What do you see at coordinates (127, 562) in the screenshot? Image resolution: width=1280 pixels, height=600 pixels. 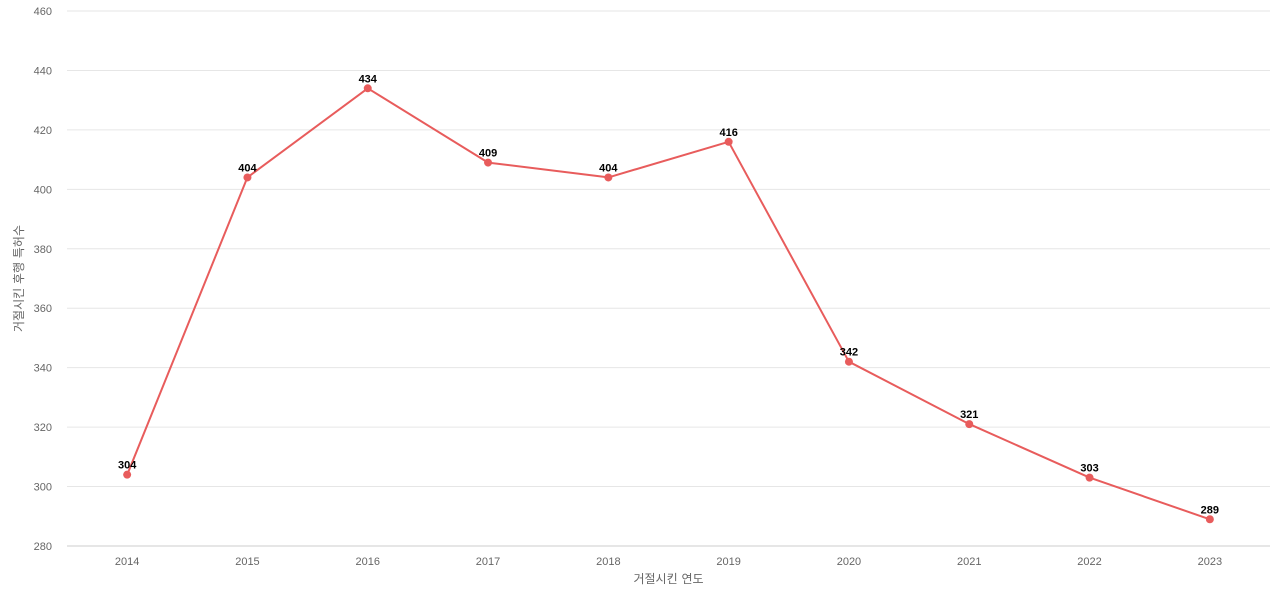 I see `x-tick-label: 2014` at bounding box center [127, 562].